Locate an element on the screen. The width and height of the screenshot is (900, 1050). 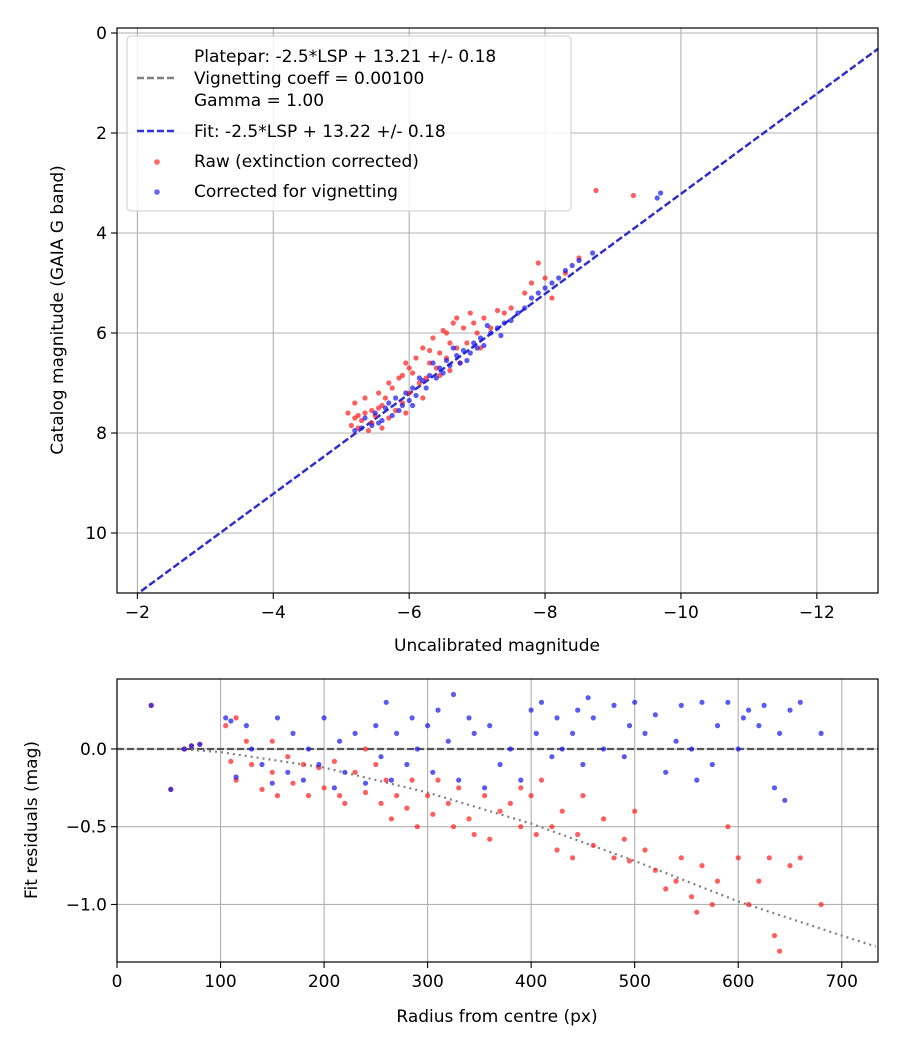
calibration-x-axis-label: Uncalibrated magnitude is located at coordinates (497, 646).